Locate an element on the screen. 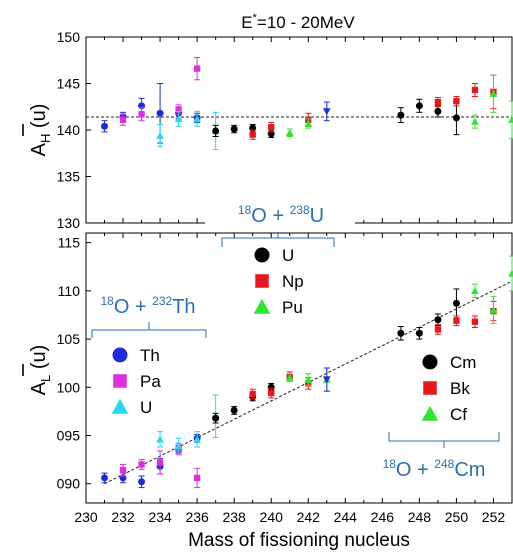  cm-legend-marker-cm is located at coordinates (430, 362).